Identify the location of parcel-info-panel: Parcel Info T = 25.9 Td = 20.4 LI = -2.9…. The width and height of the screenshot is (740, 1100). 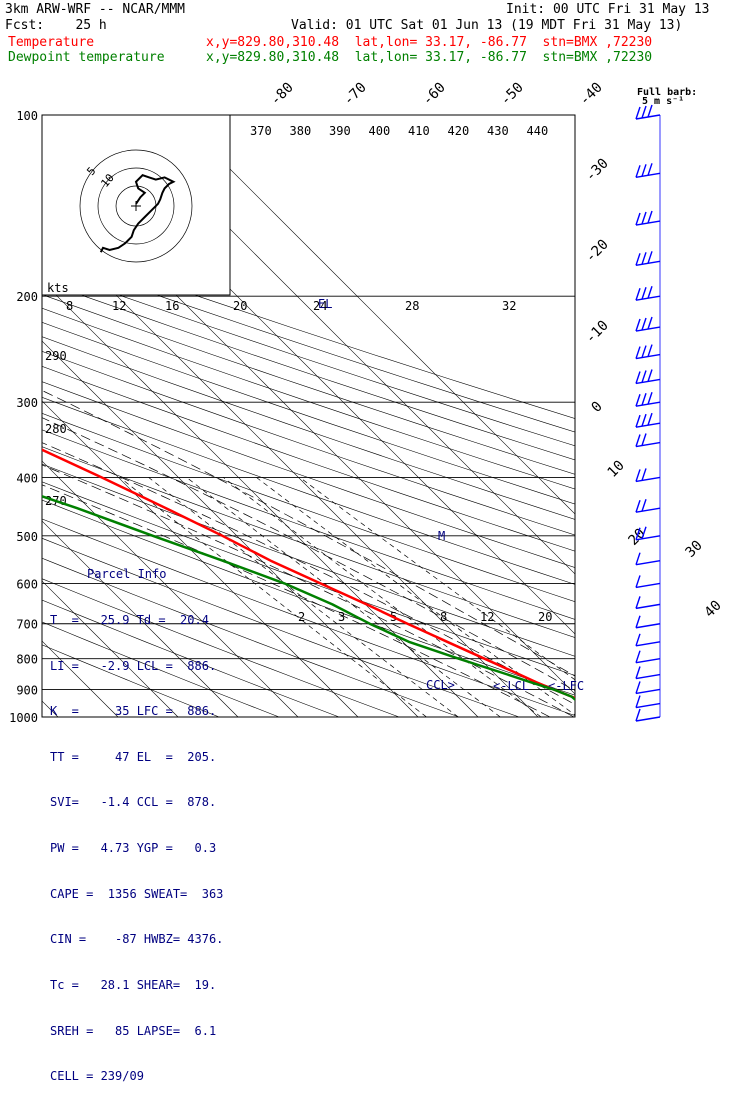
(144, 818).